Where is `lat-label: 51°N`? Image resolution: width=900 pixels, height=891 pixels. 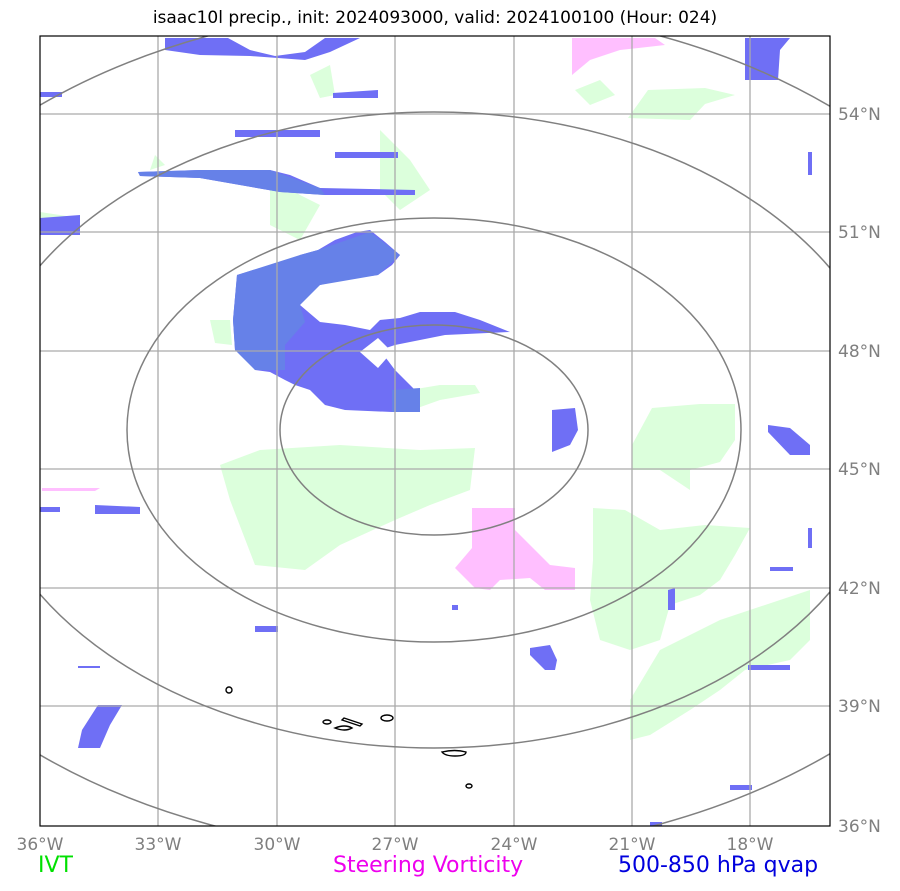 lat-label: 51°N is located at coordinates (859, 233).